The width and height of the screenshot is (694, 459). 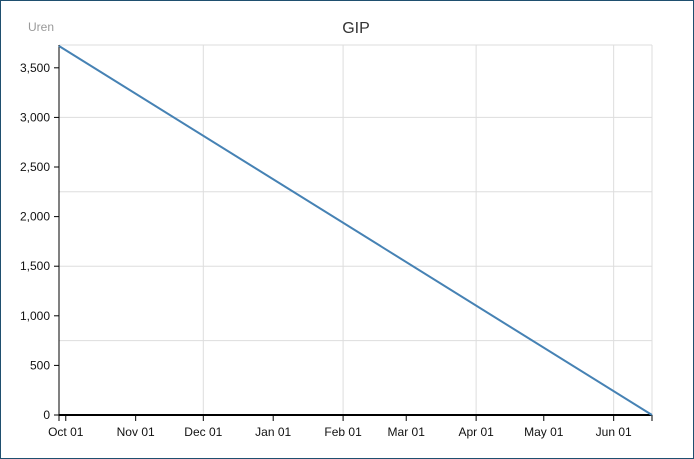 I want to click on x-tick-label: Mar 01, so click(x=407, y=432).